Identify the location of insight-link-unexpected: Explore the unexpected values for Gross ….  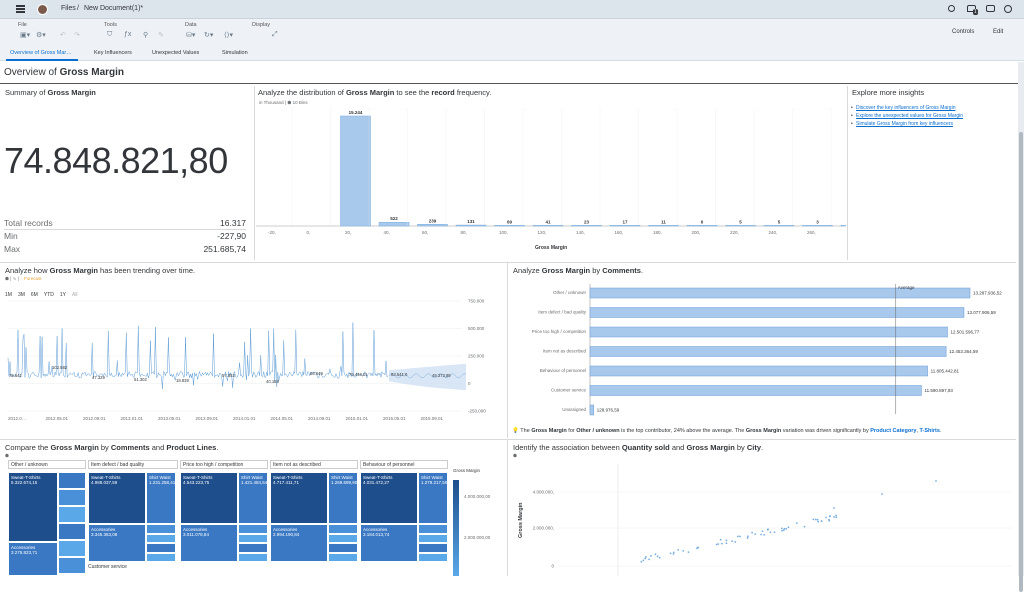
(909, 116).